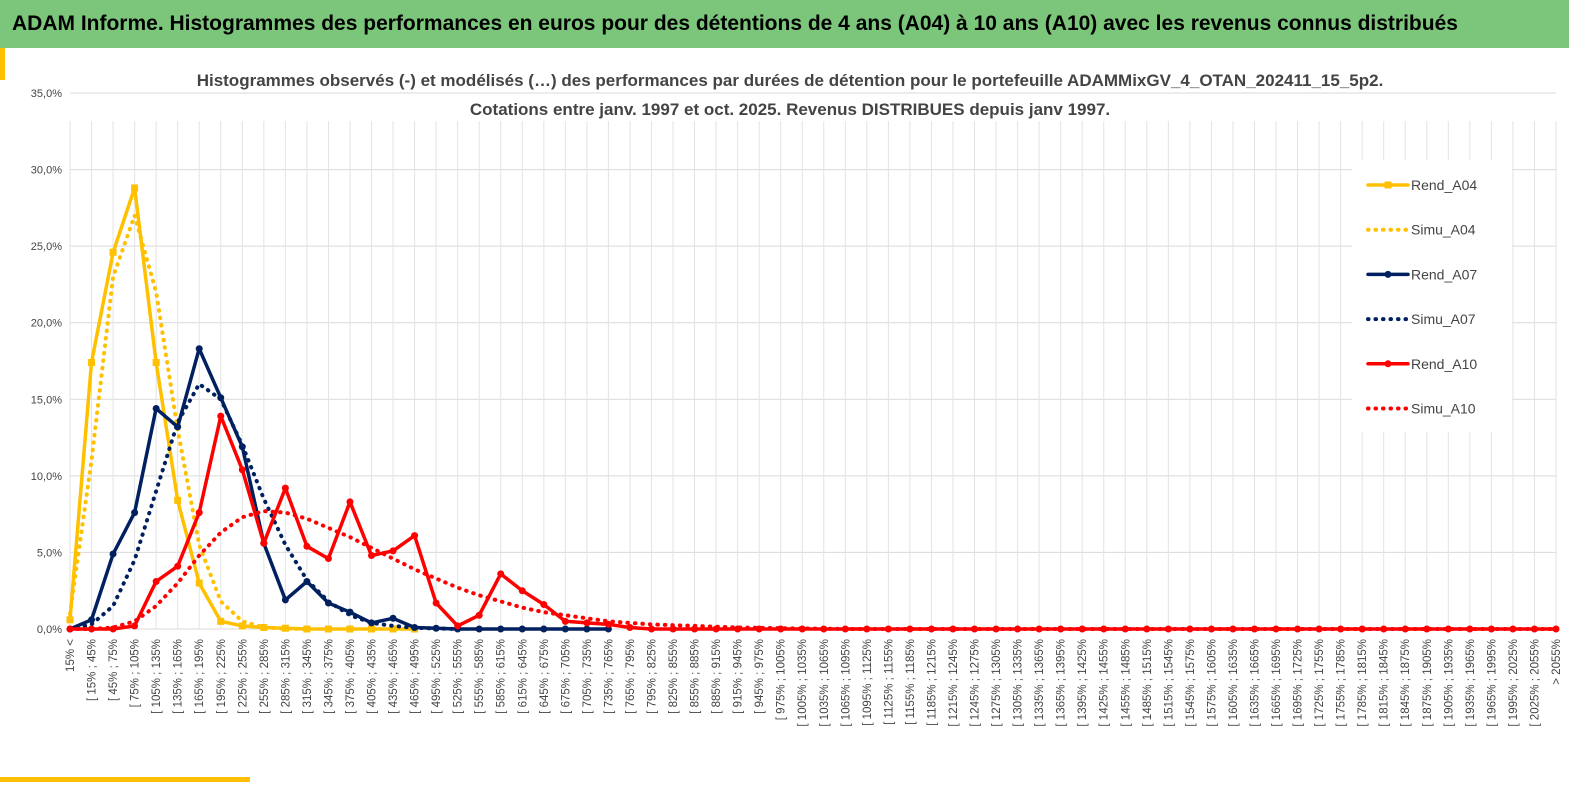 The height and width of the screenshot is (794, 1569). Describe the element at coordinates (1277, 683) in the screenshot. I see `x-tick-label: [ 1665% ; 1695%` at that location.